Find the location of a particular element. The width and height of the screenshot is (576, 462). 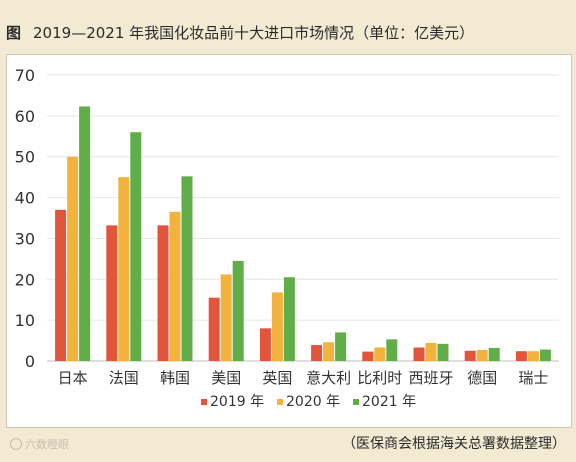

y-tick-label: 30 is located at coordinates (25, 238).